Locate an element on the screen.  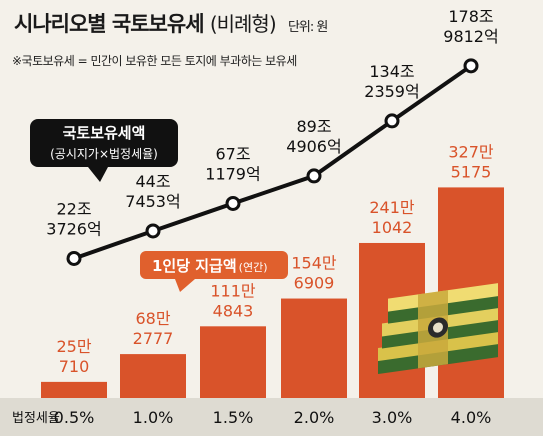
line-label-0-0: 22조 is located at coordinates (73, 208).